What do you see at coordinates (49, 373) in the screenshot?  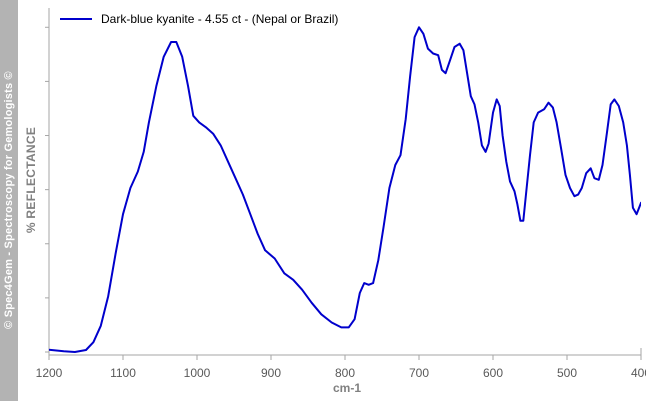 I see `x-tick-label: 1200` at bounding box center [49, 373].